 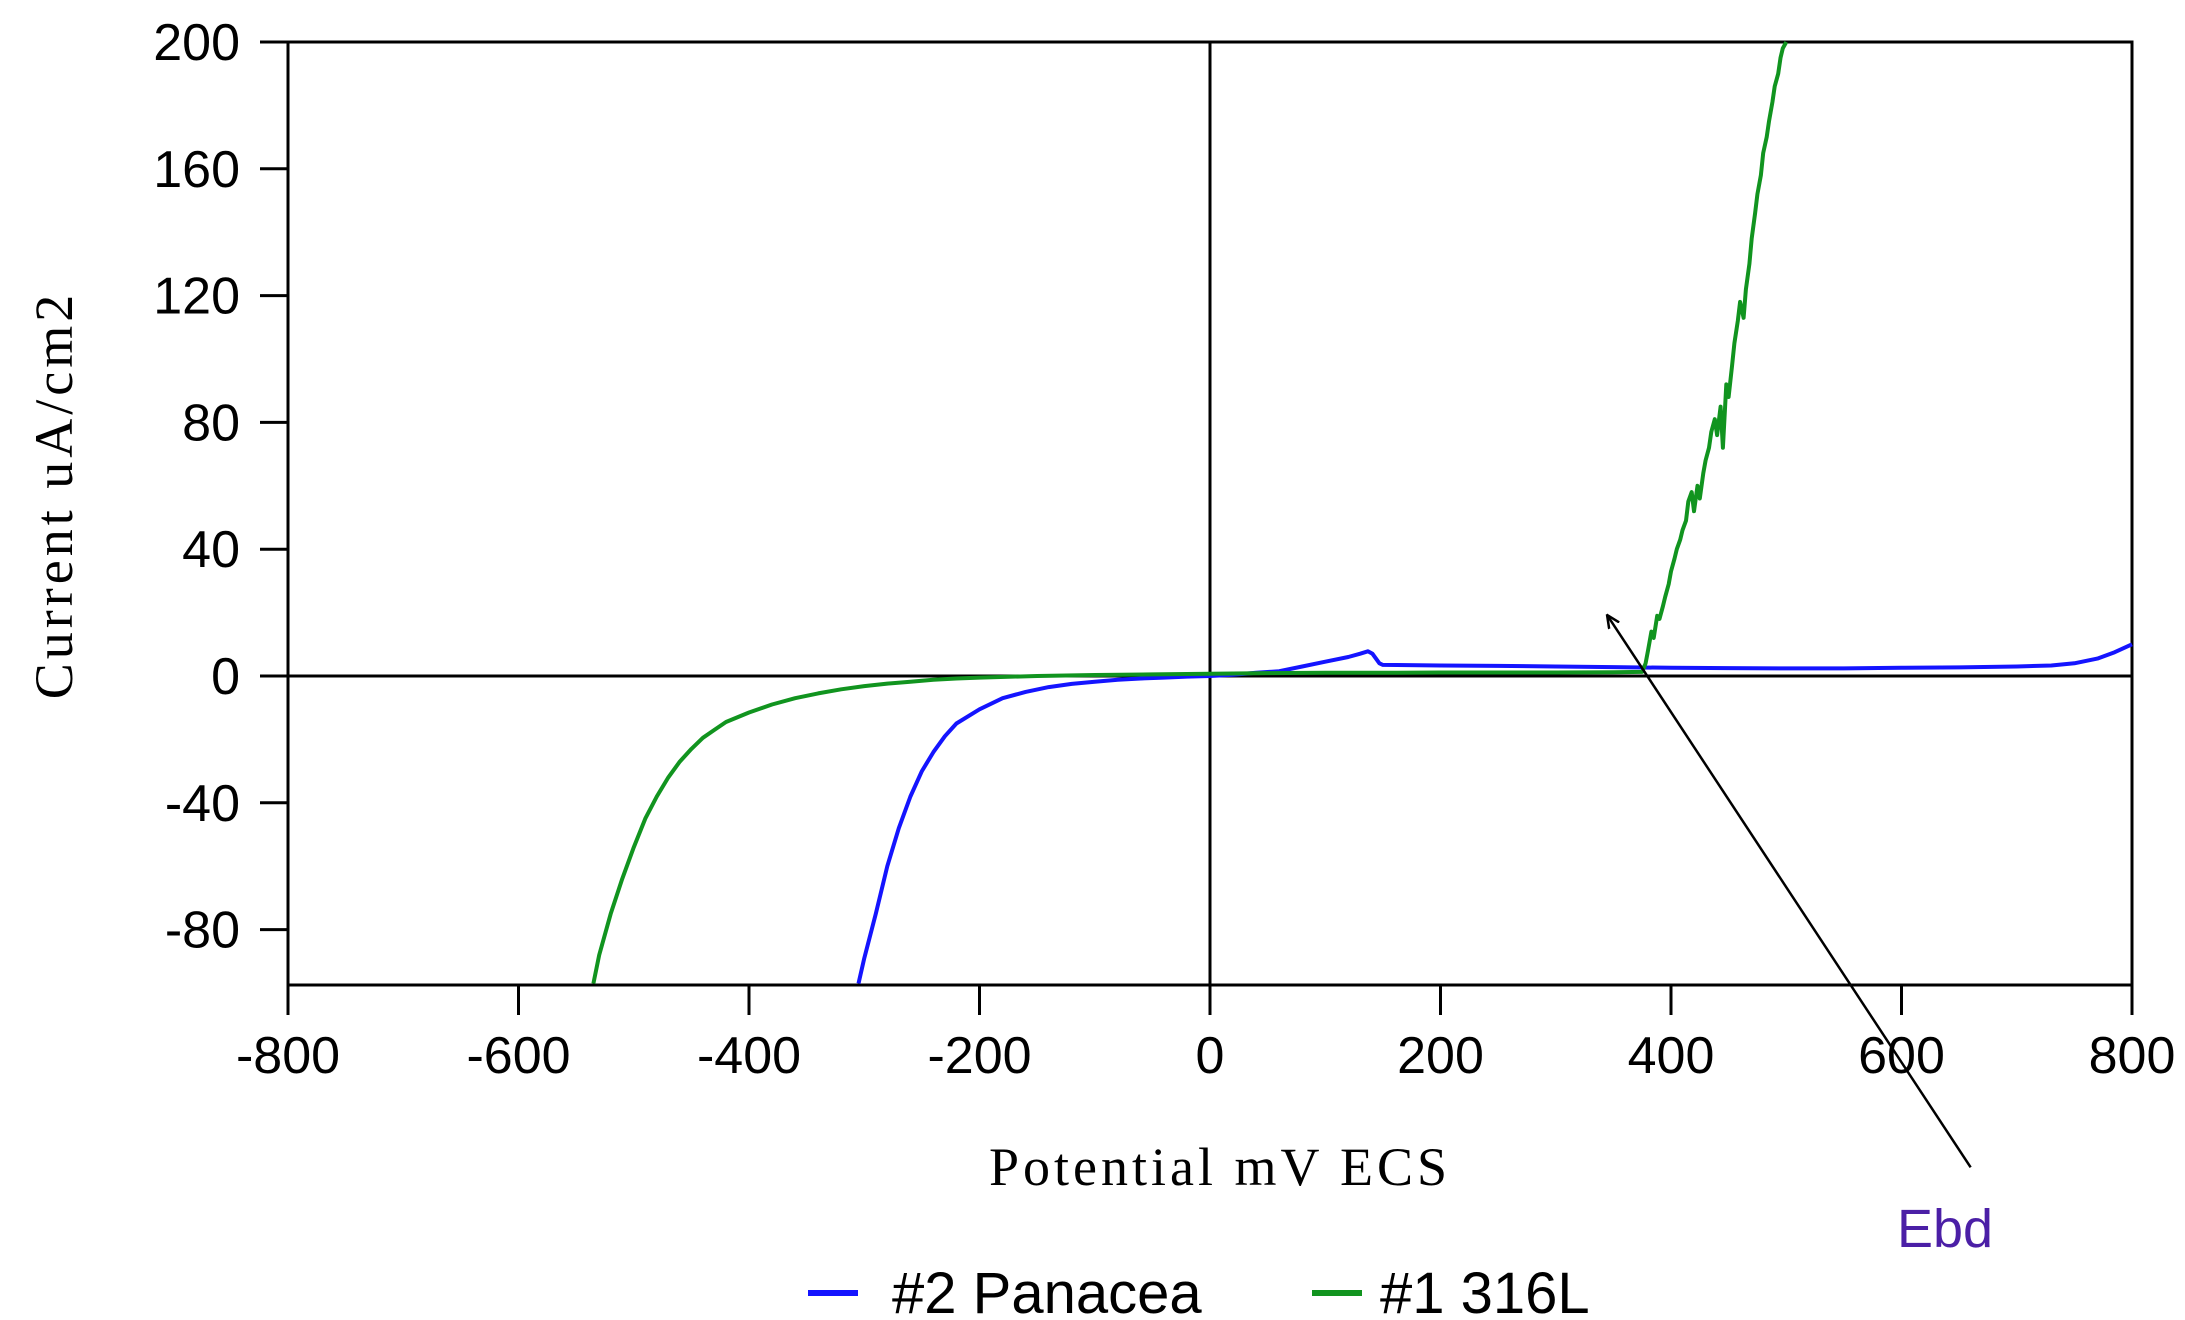 I want to click on y-tick-label: 160, so click(x=196, y=170).